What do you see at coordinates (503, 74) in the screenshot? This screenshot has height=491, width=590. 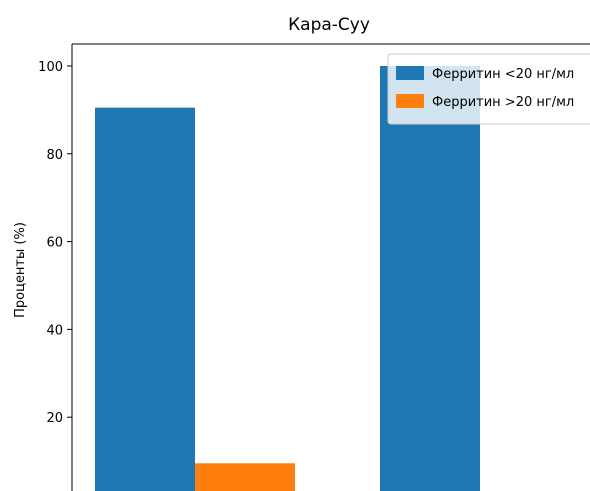 I see `legend-label: Ферритин <20 нг/мл` at bounding box center [503, 74].